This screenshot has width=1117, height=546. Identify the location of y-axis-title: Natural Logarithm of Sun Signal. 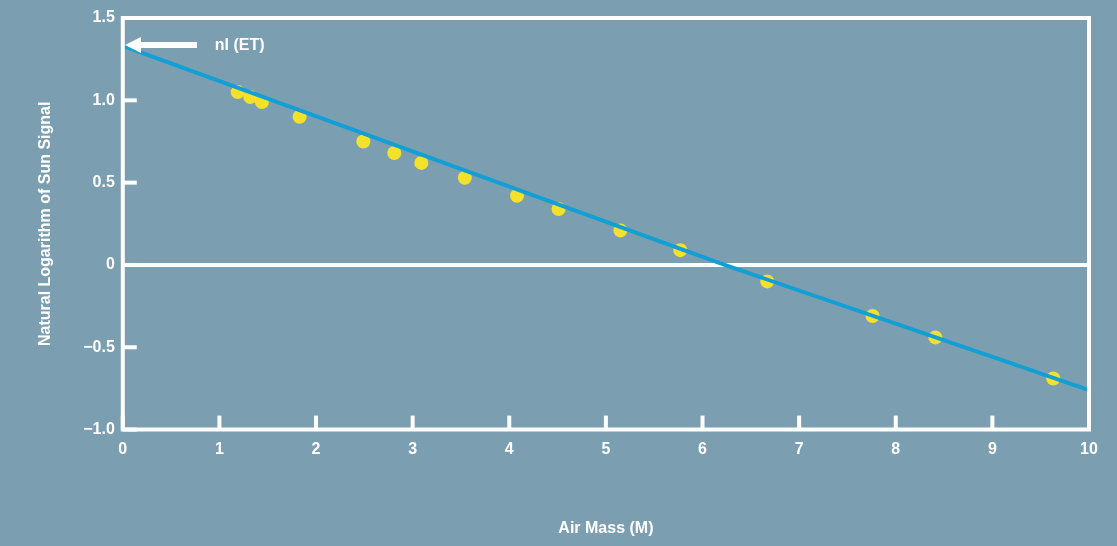
(45, 224).